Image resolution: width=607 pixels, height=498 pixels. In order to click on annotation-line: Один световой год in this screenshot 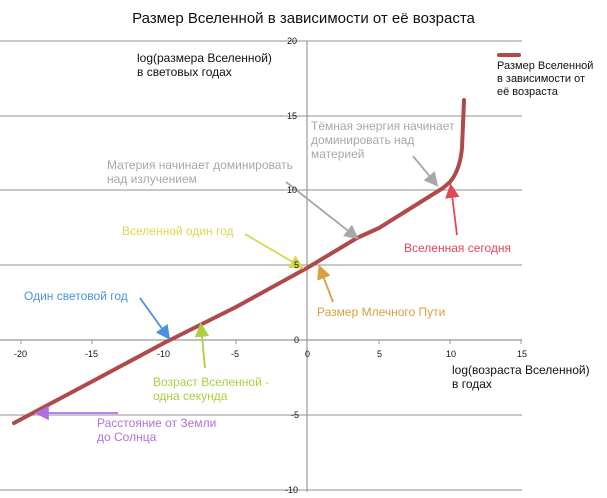, I will do `click(76, 296)`.